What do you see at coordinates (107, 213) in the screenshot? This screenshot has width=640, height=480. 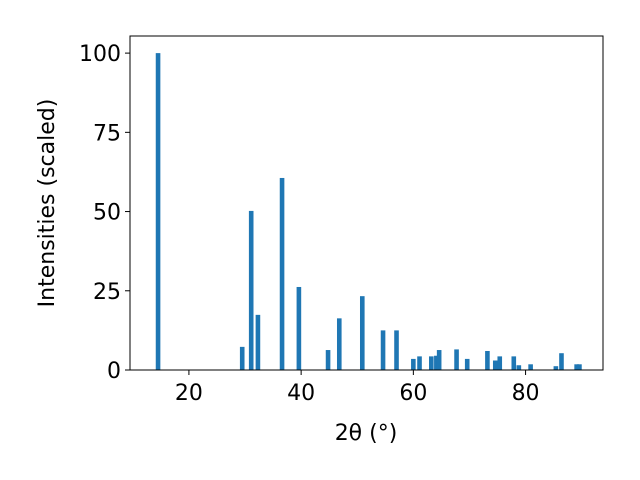 I see `y-tick-label: 50` at bounding box center [107, 213].